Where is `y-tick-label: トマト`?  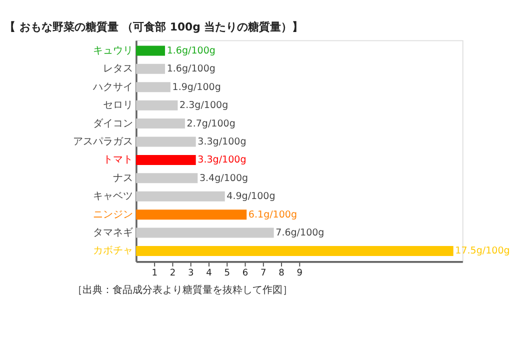 y-tick-label: トマト is located at coordinates (117, 160).